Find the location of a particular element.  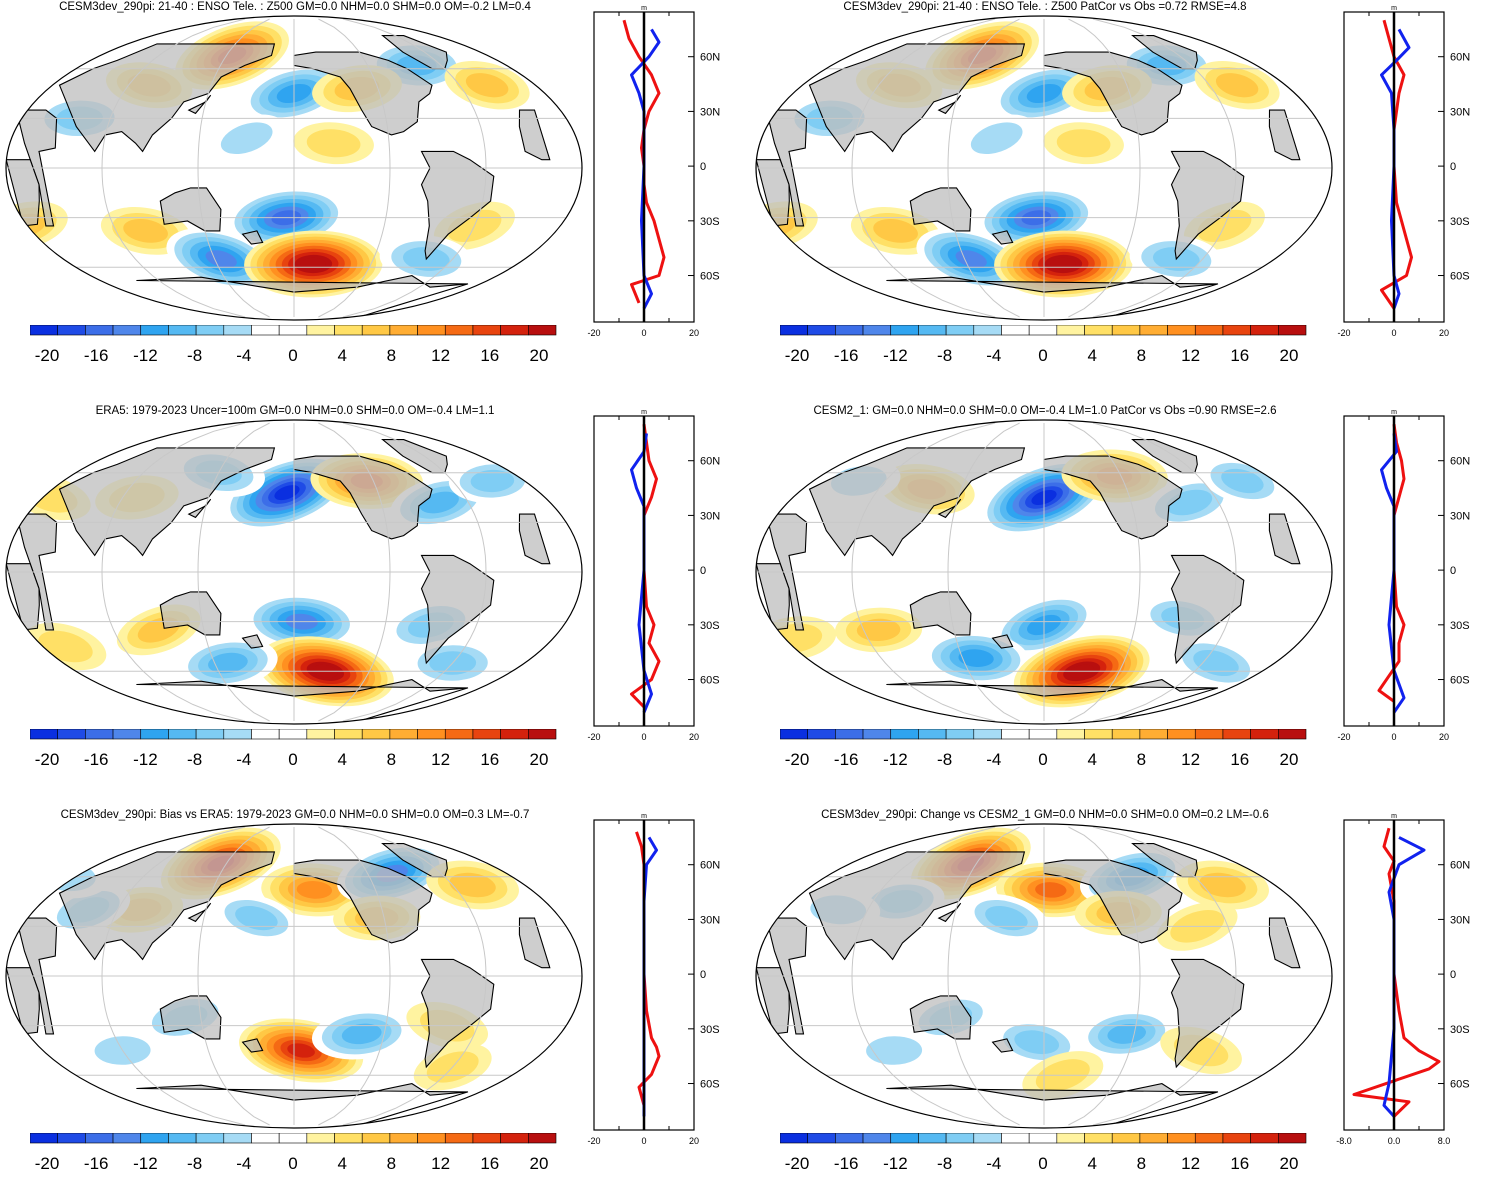

colorbar-label: -16 is located at coordinates (96, 1163).